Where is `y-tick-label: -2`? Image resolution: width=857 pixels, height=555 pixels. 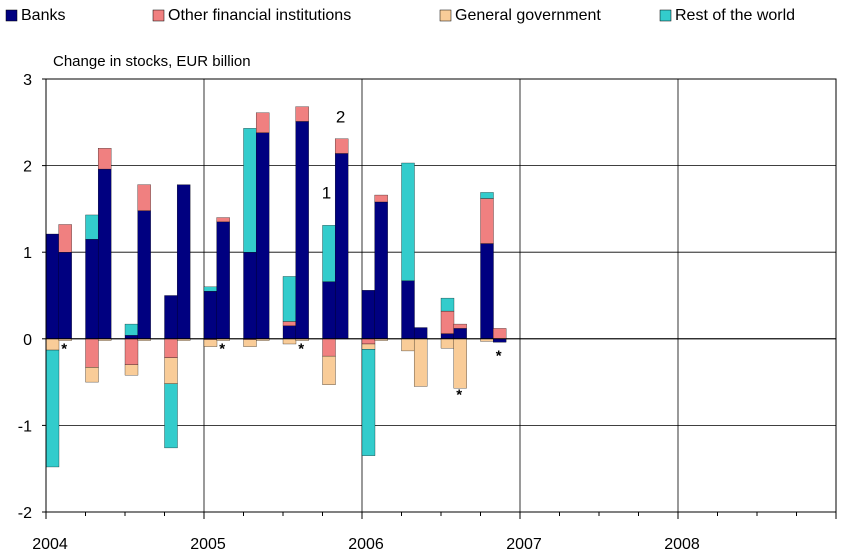
y-tick-label: -2 is located at coordinates (25, 513).